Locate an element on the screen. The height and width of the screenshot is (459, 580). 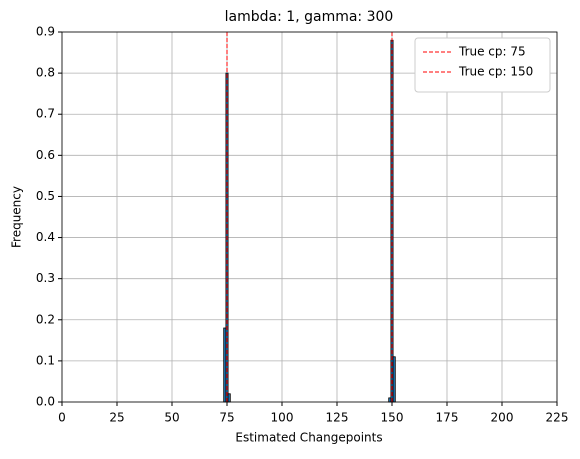
x-axis-label: Estimated Changepoints is located at coordinates (308, 438).